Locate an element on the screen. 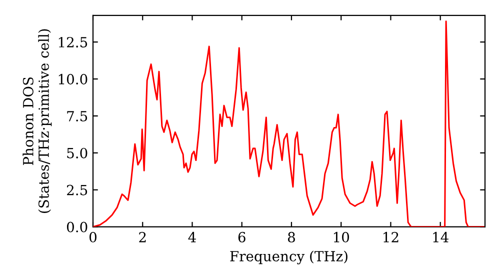 This screenshot has width=500, height=280. y-tick-label: 7.5 is located at coordinates (77, 116).